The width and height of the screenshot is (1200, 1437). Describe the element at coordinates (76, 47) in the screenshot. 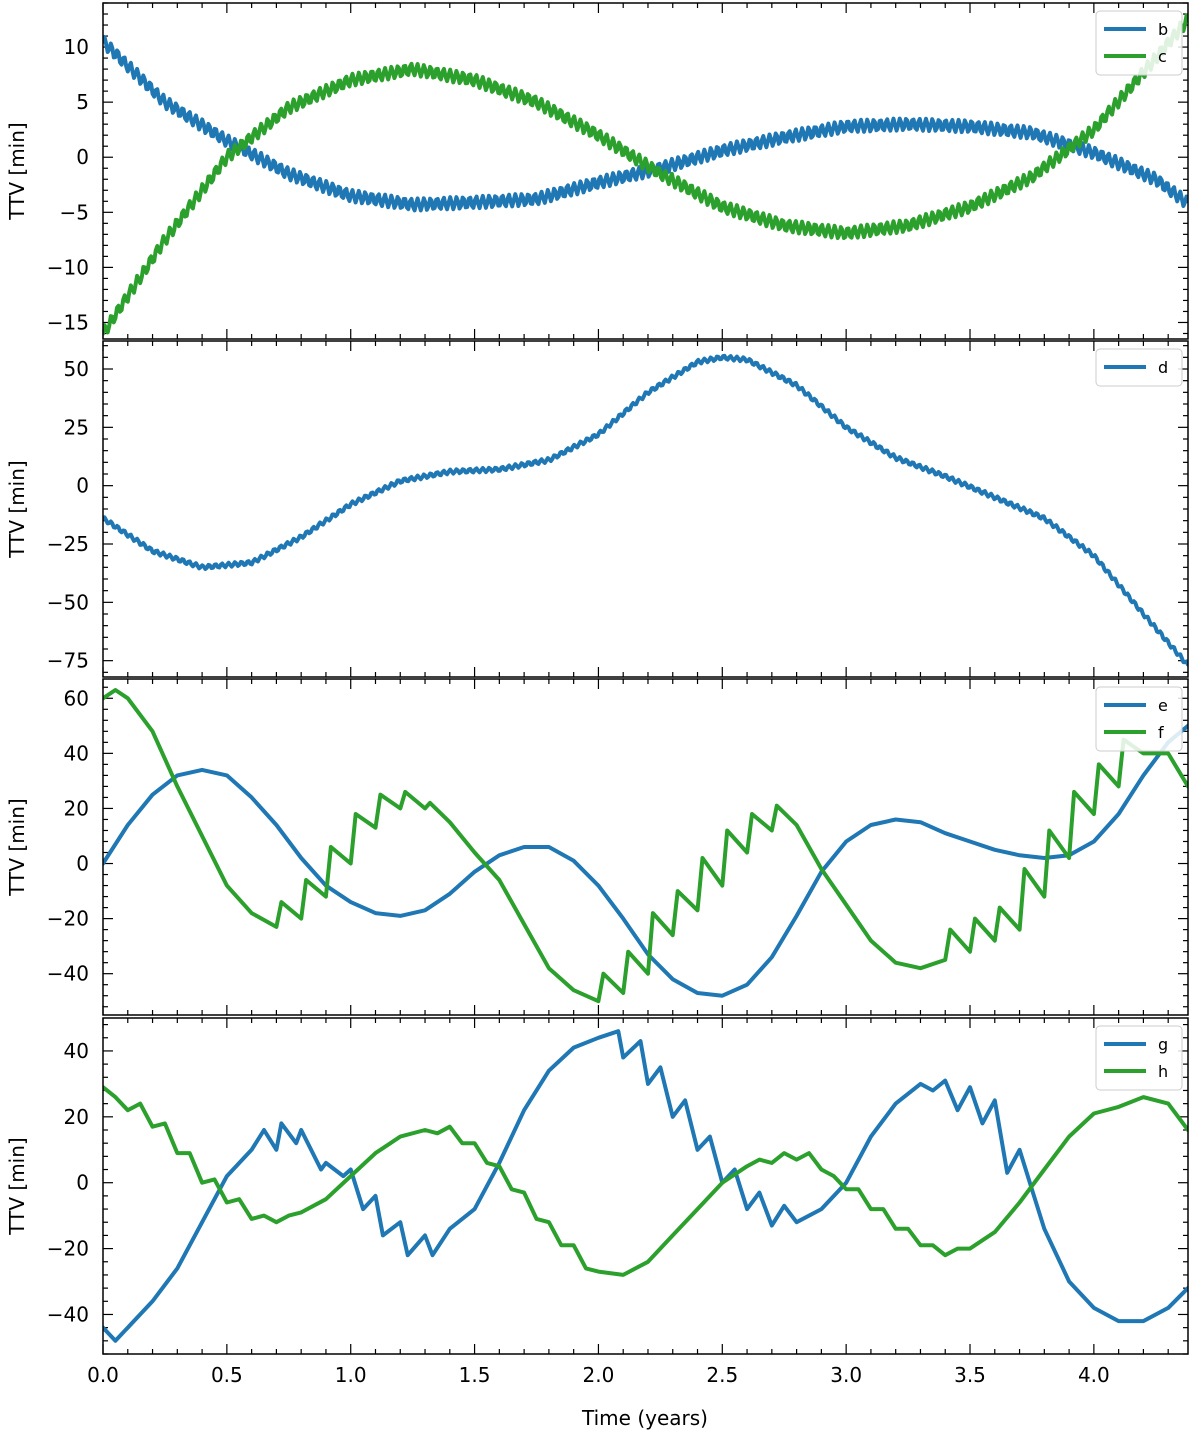

I see `y-tick-label: 10` at that location.